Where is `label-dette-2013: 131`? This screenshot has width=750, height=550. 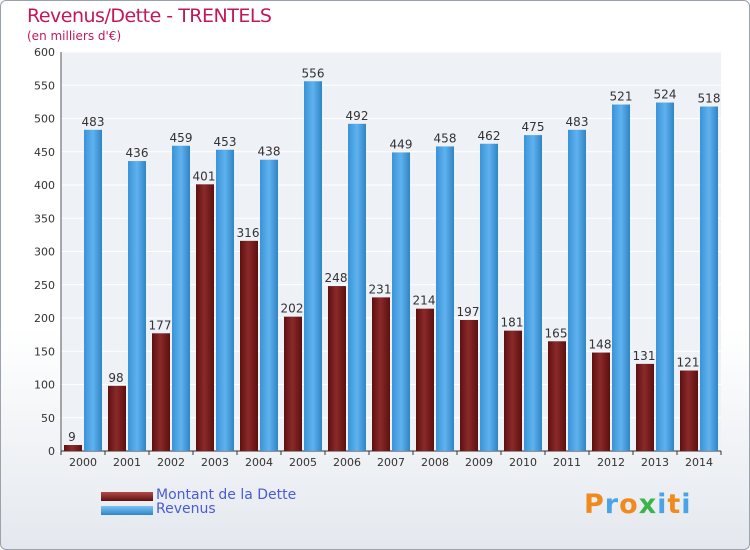 label-dette-2013: 131 is located at coordinates (644, 356).